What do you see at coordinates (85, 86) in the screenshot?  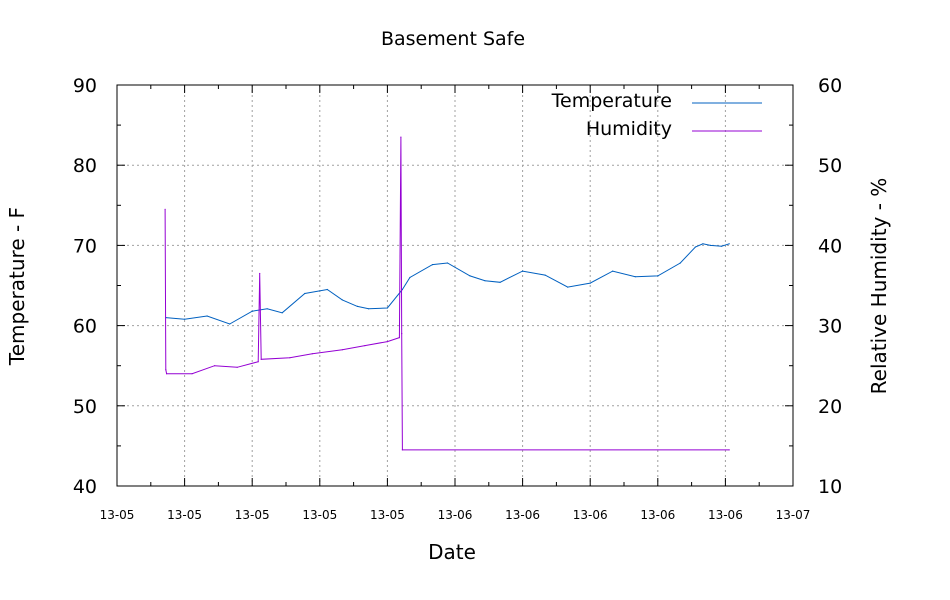 I see `y-tick-label: 90` at bounding box center [85, 86].